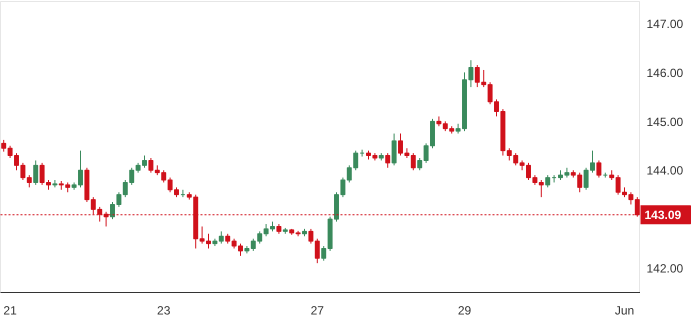 This screenshot has height=320, width=697. What do you see at coordinates (665, 24) in the screenshot?
I see `y-tick-label: 147.00` at bounding box center [665, 24].